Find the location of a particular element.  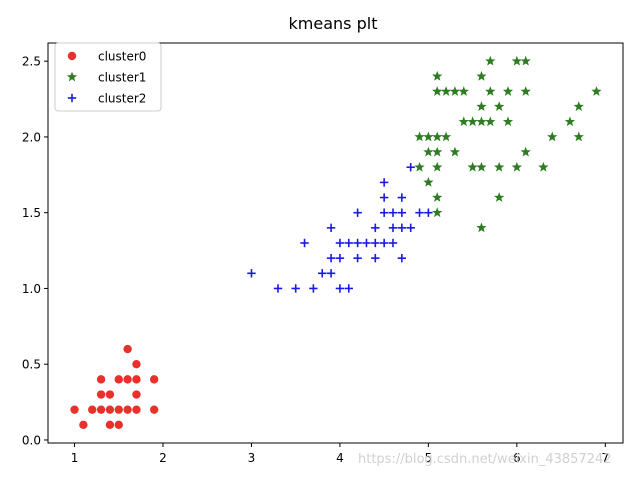

x-tick-label: 1 is located at coordinates (75, 458).